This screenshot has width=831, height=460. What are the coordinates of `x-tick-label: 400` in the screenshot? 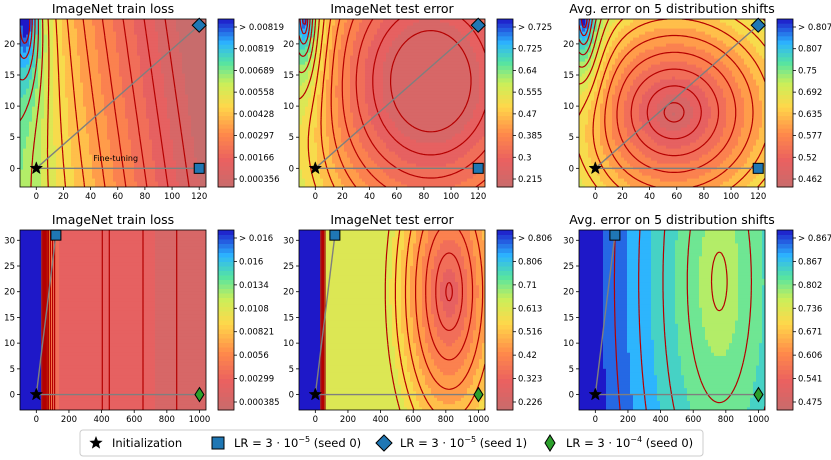 It's located at (660, 420).